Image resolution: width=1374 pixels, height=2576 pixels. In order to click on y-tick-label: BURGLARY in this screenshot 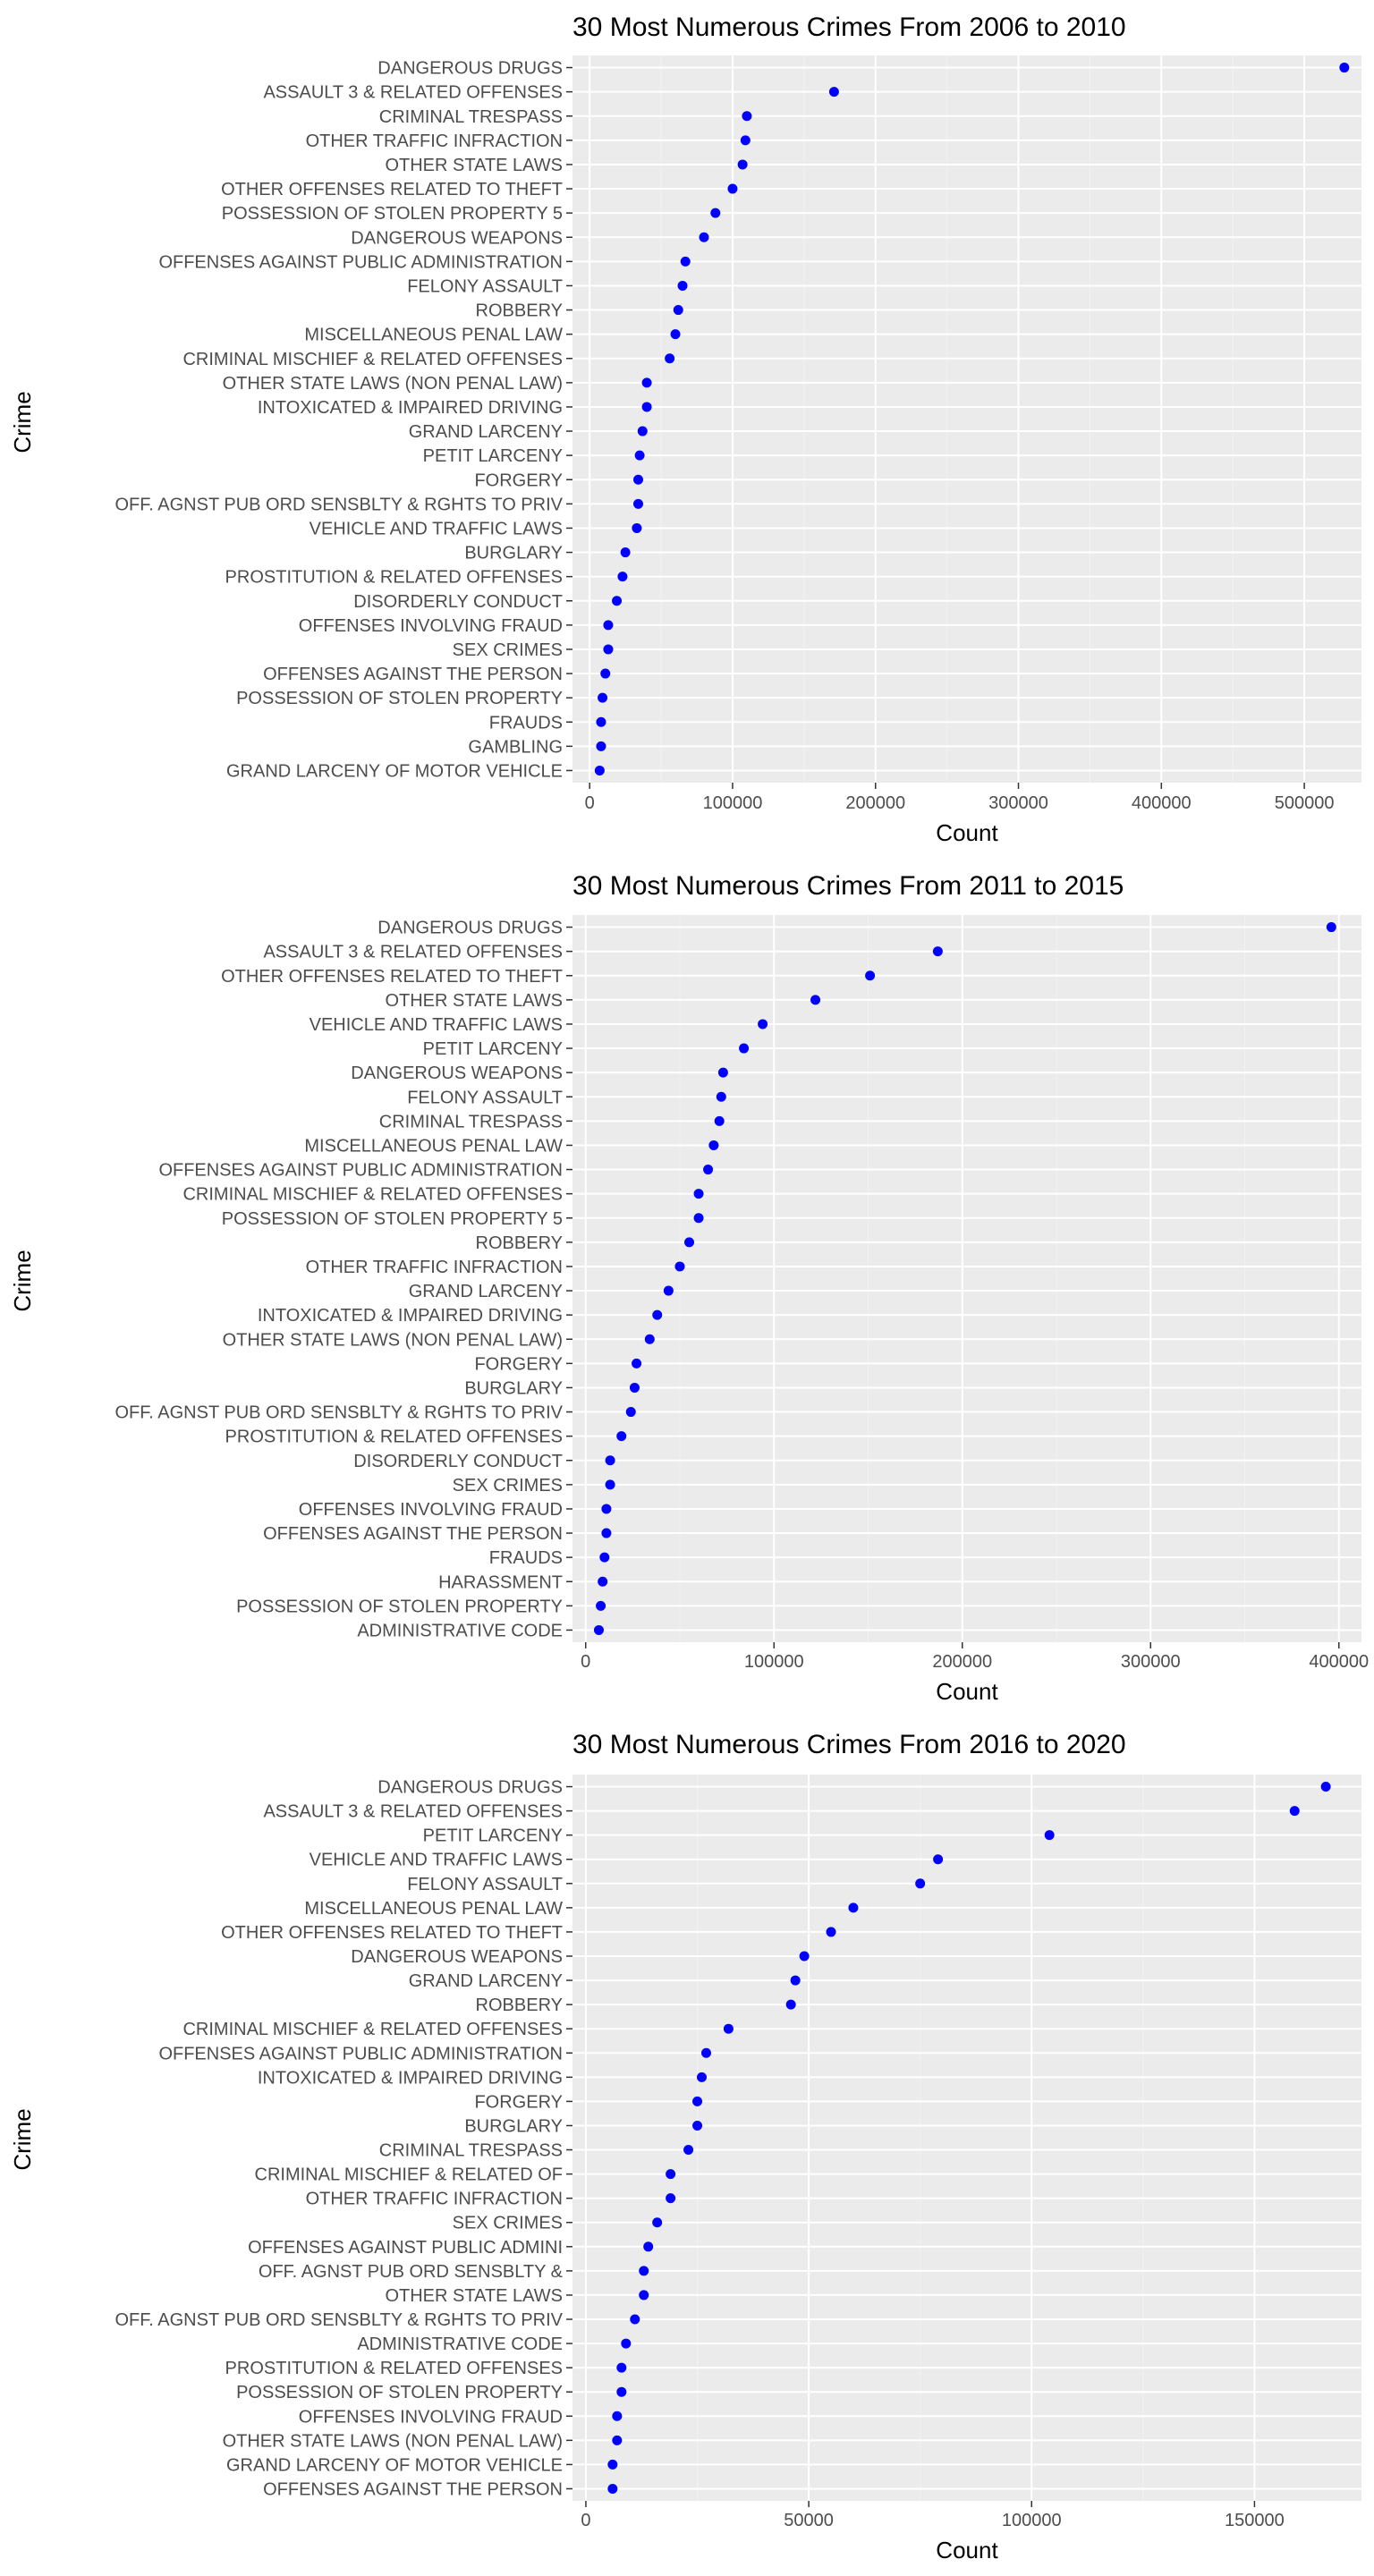, I will do `click(513, 554)`.